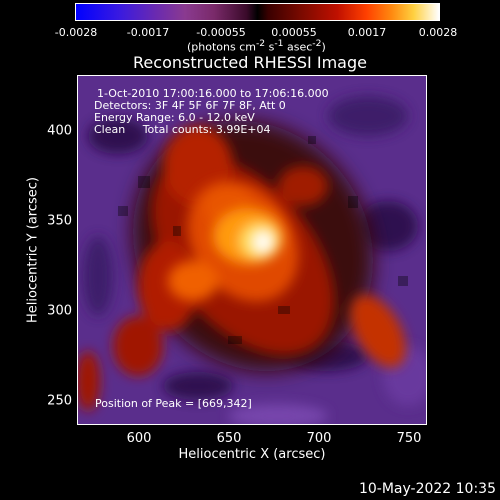 This screenshot has width=500, height=500. Describe the element at coordinates (33, 250) in the screenshot. I see `y-axis-label: Heliocentric Y (arcsec)` at that location.